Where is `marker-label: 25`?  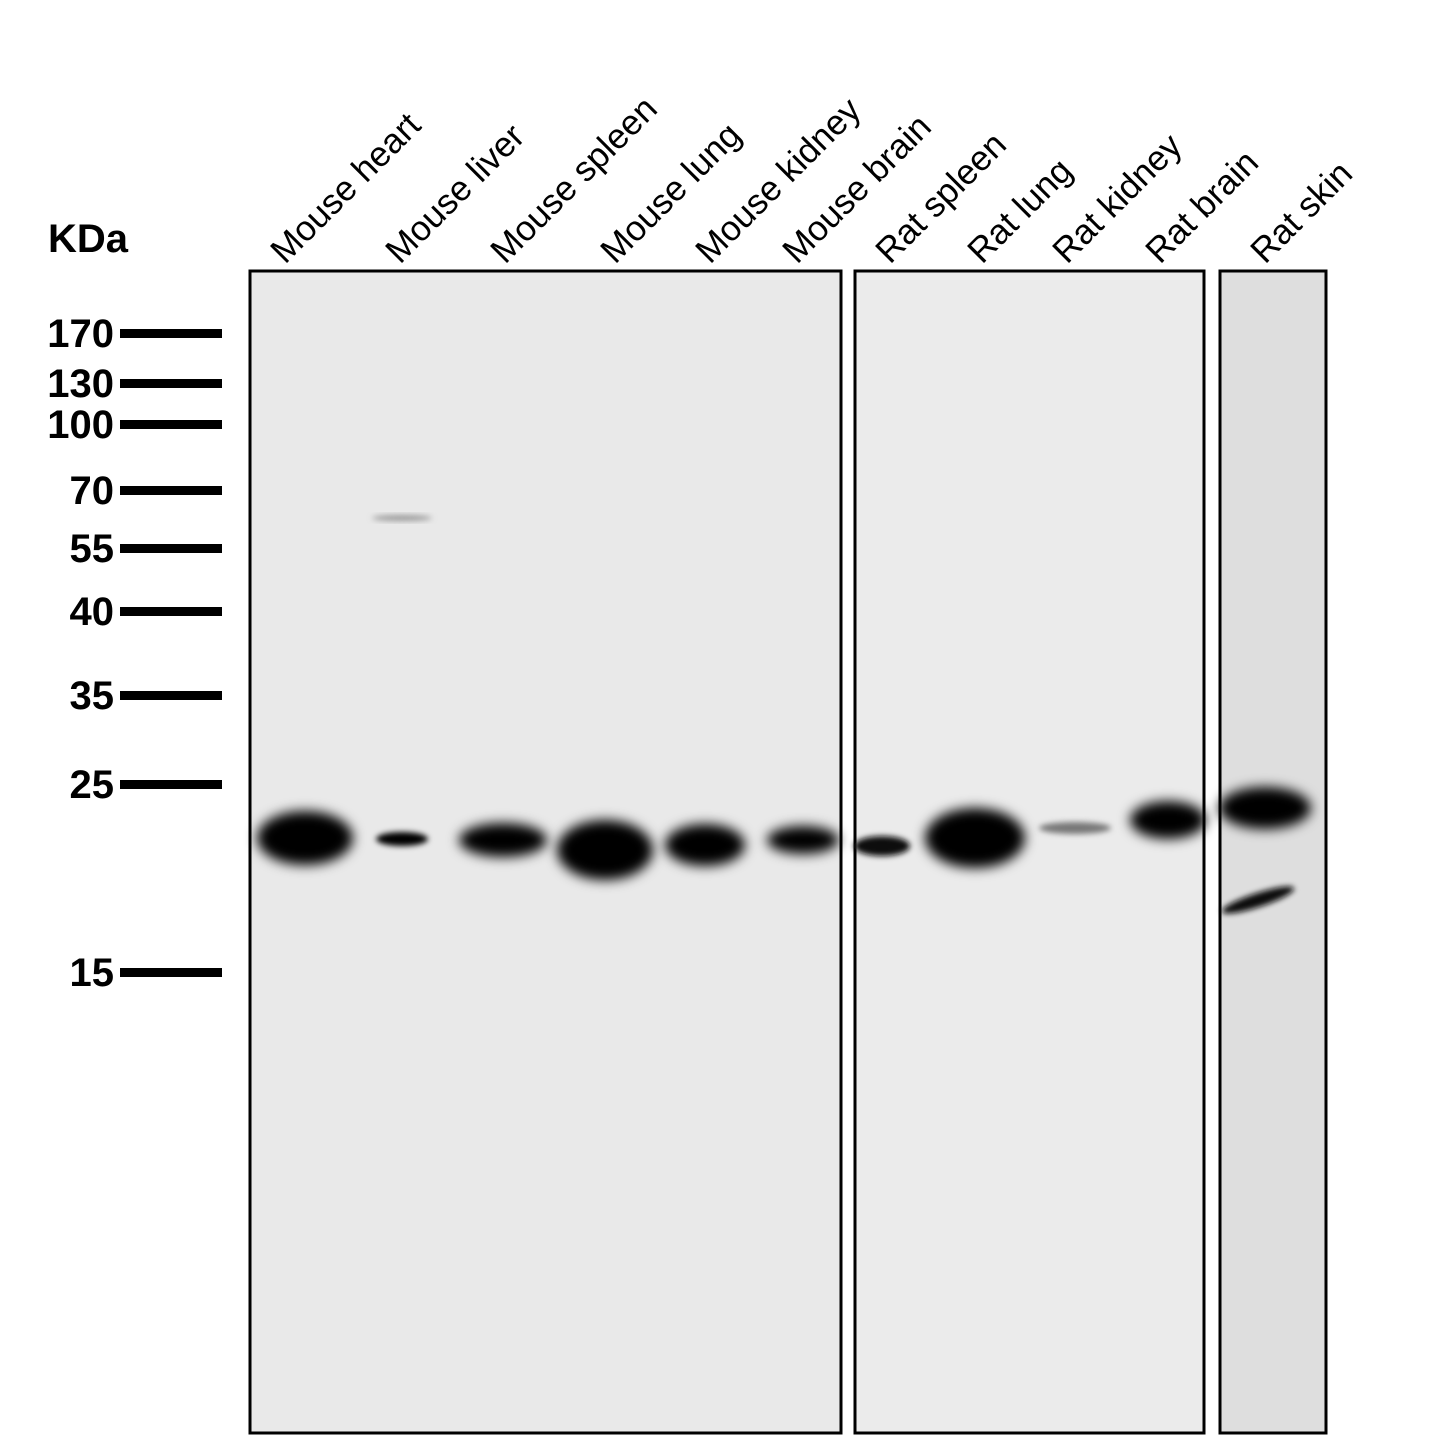
marker-label: 25 is located at coordinates (92, 785).